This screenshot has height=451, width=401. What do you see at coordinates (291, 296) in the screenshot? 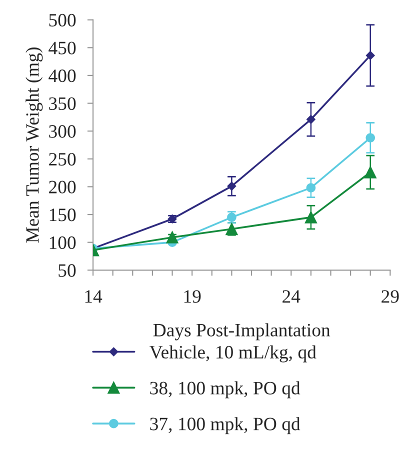
I see `x-tick-label: 24` at bounding box center [291, 296].